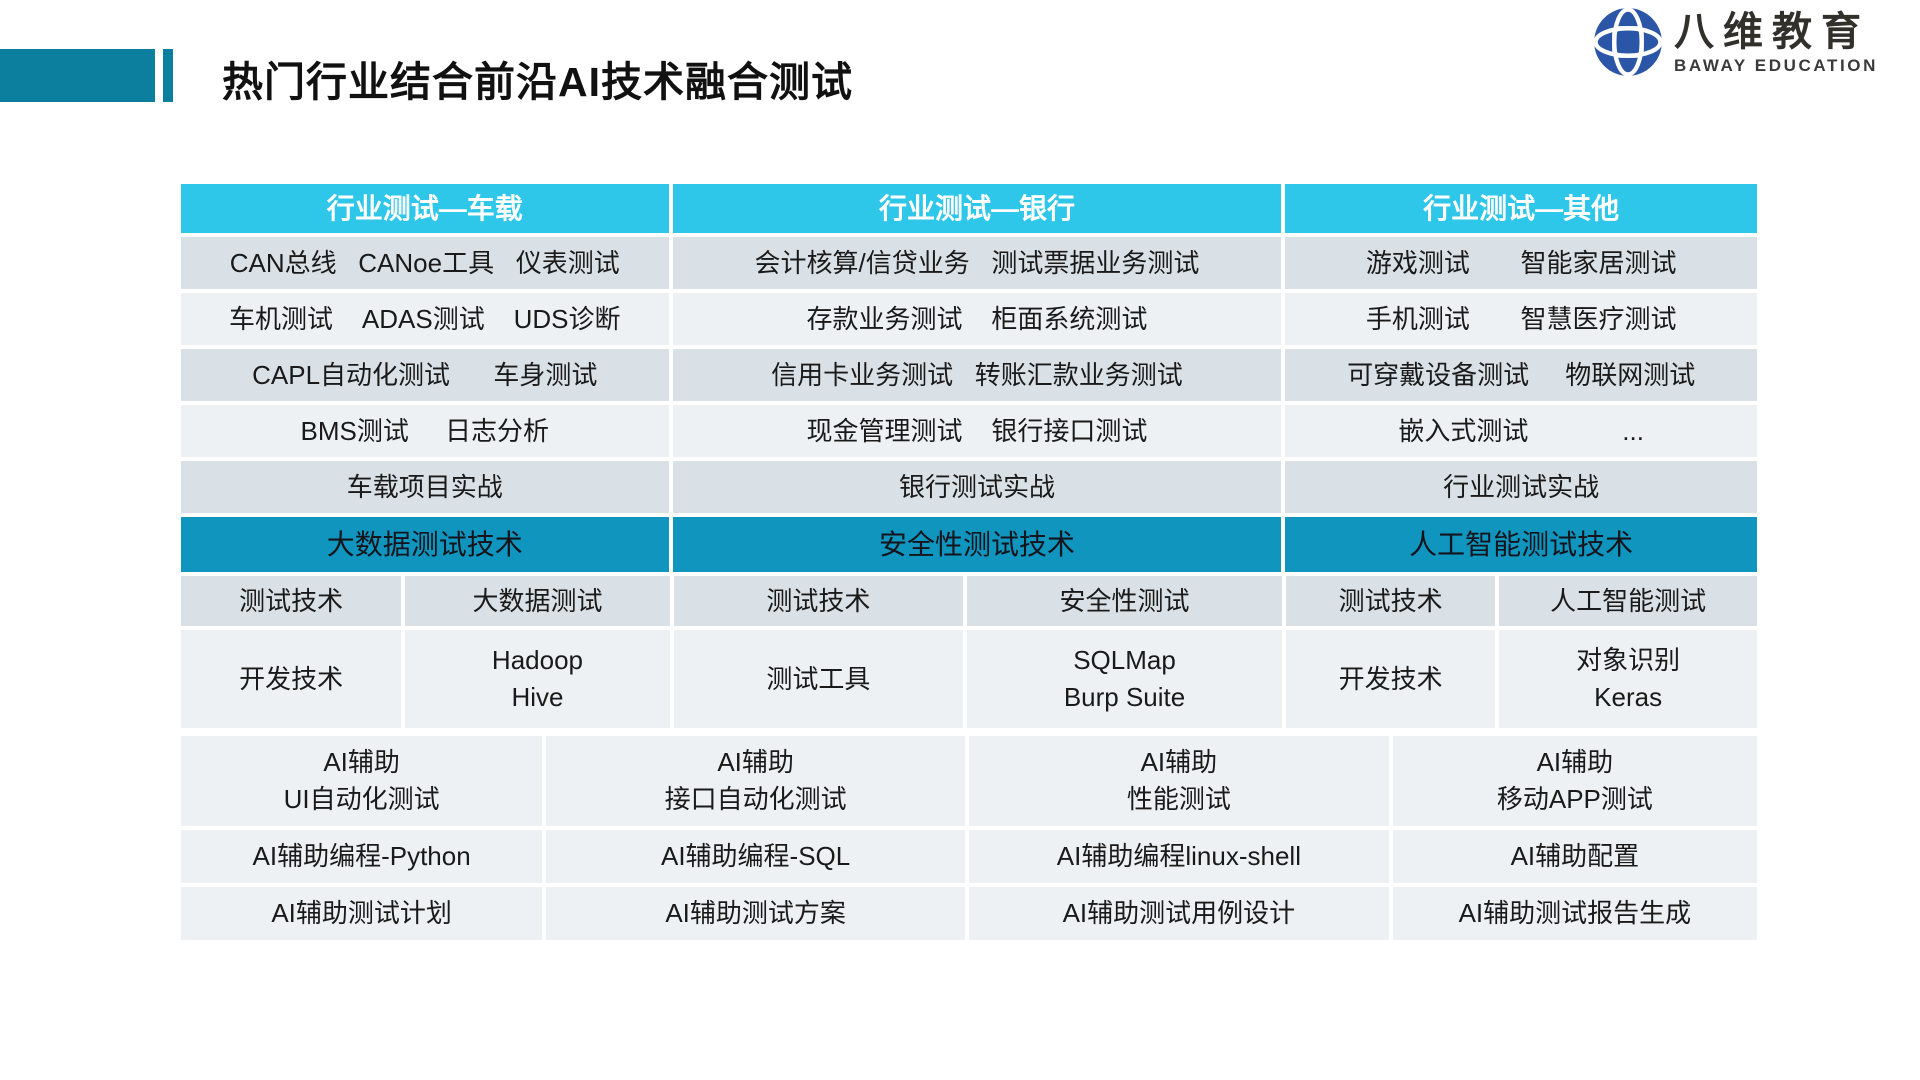 Image resolution: width=1920 pixels, height=1080 pixels. What do you see at coordinates (1521, 319) in the screenshot?
I see `table-cell: 手机测试 智慧医疗测试` at bounding box center [1521, 319].